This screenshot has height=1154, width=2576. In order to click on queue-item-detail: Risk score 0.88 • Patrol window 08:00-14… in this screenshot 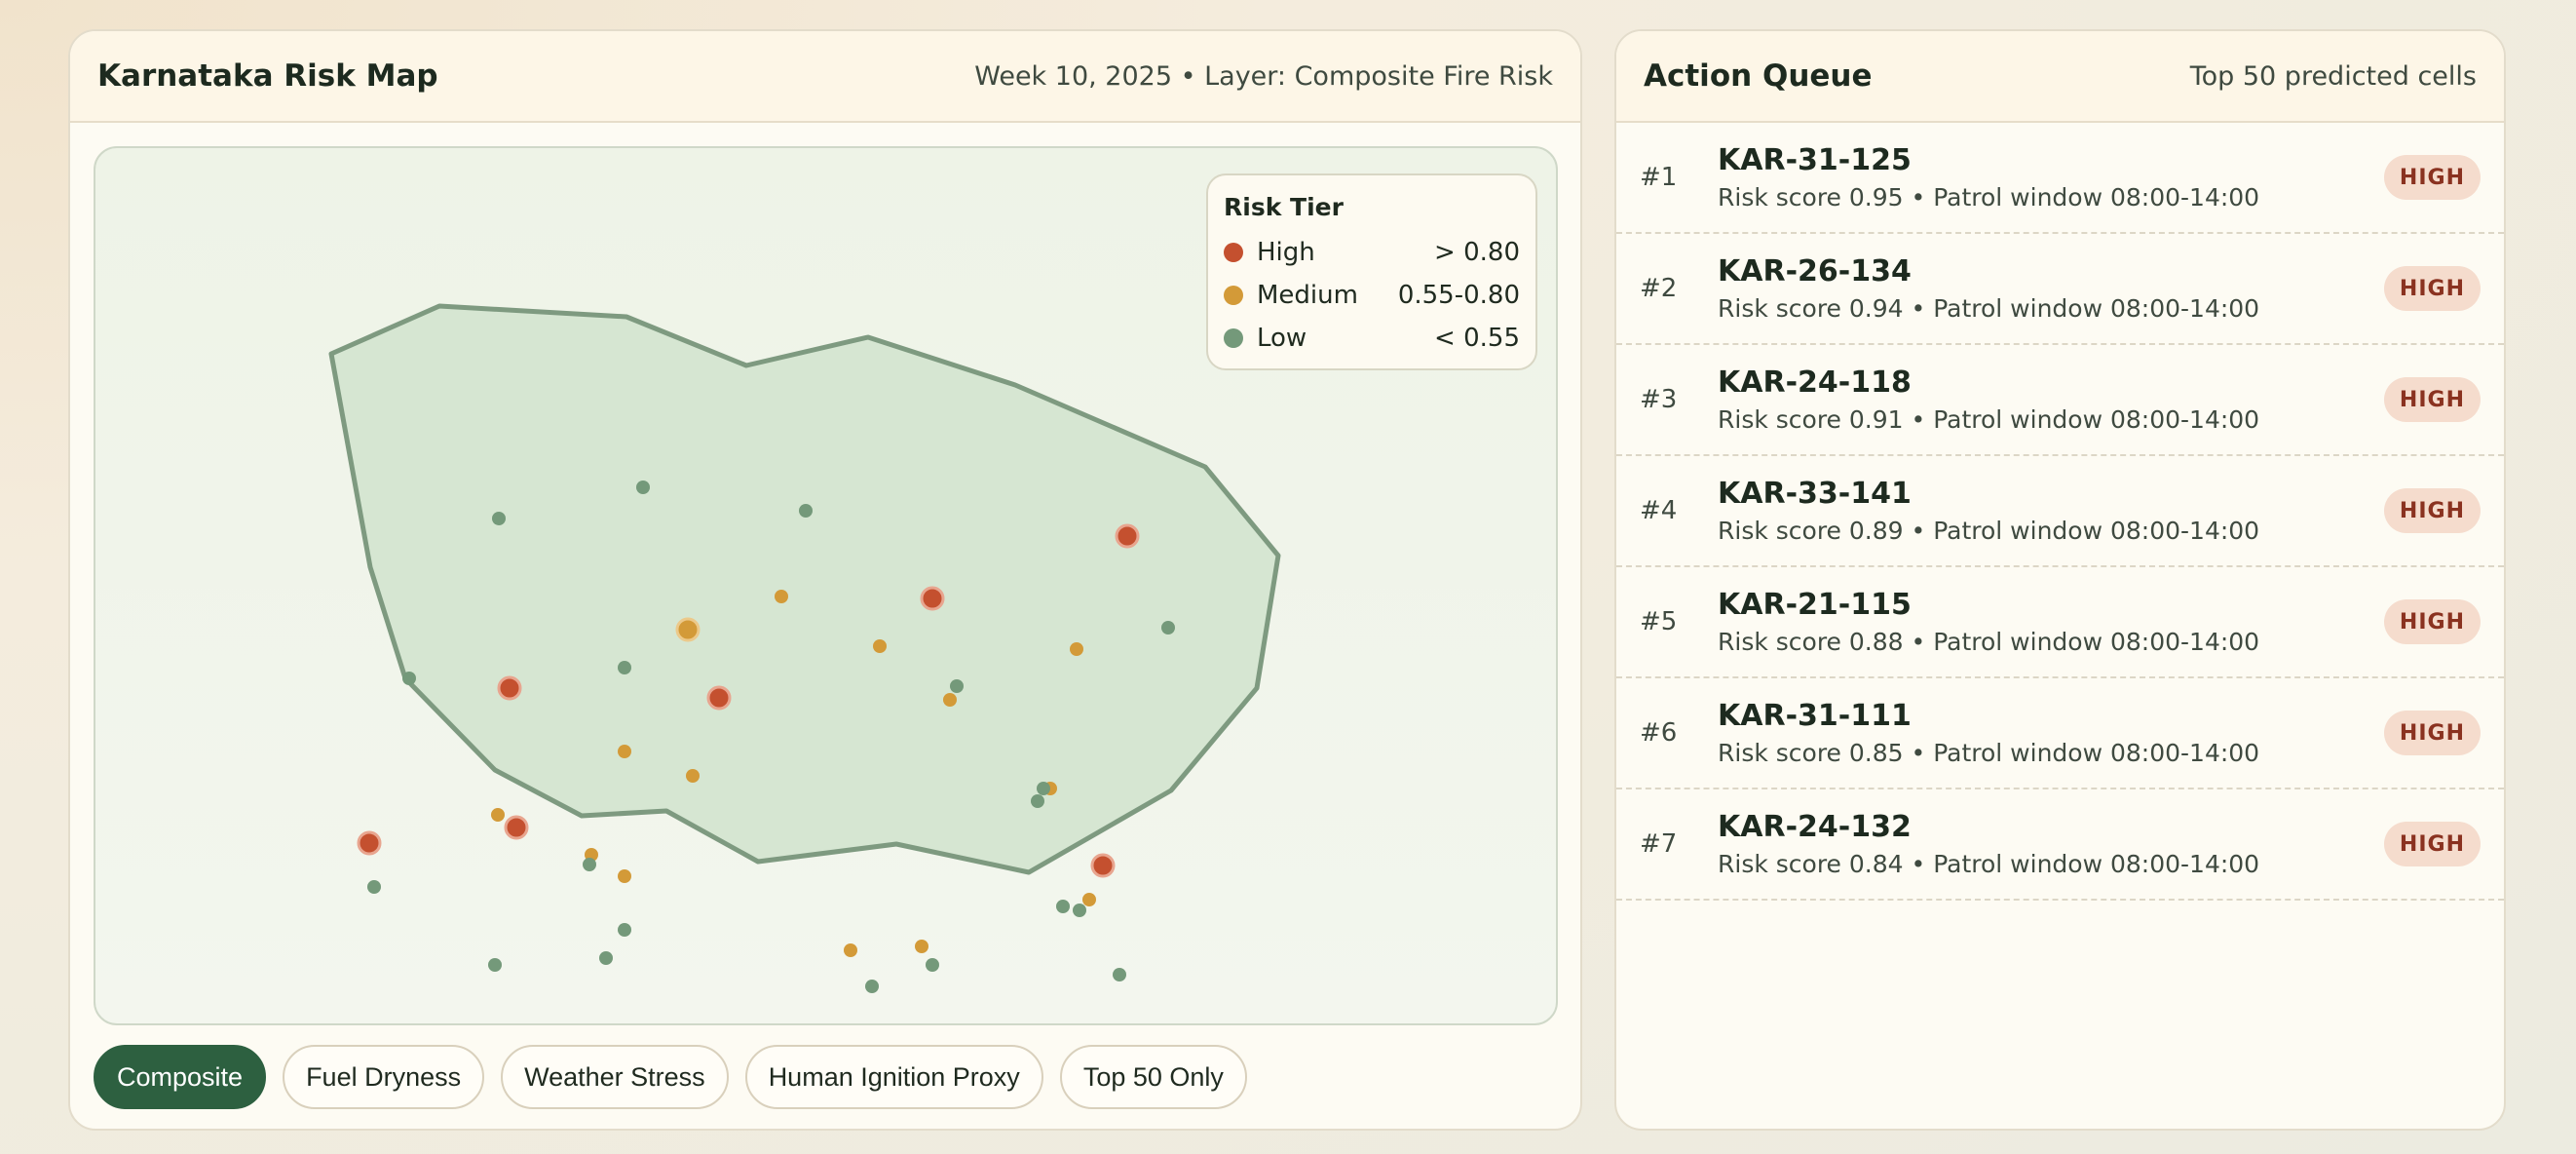, I will do `click(1989, 642)`.